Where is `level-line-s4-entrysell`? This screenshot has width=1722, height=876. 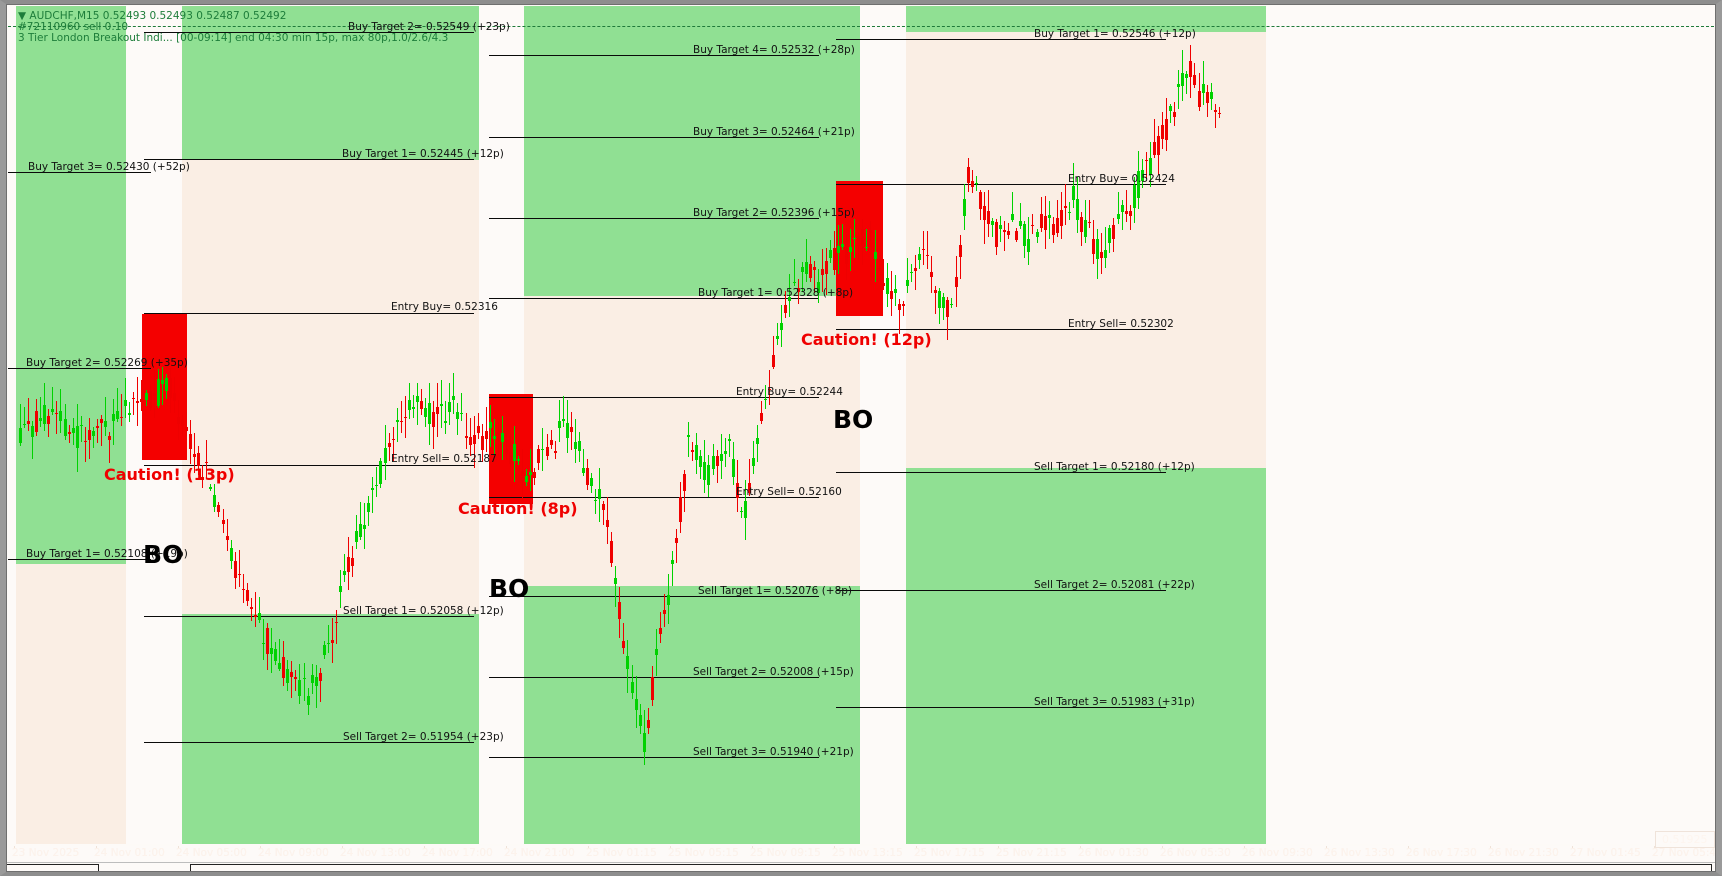 level-line-s4-entrysell is located at coordinates (1001, 329).